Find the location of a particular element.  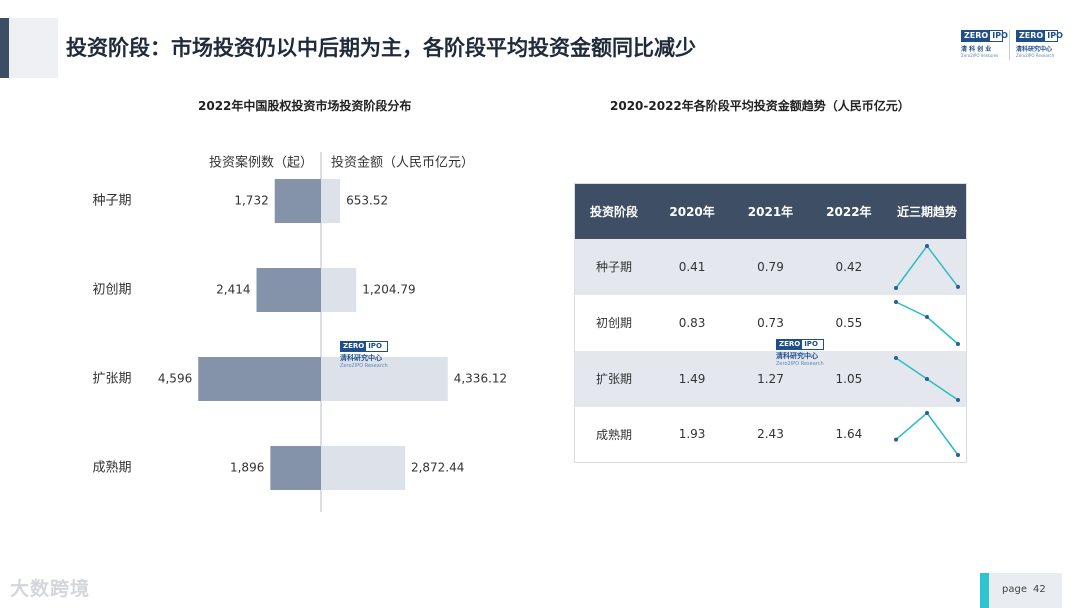

table-header-row: 投资阶段 2020年 2021年 2022年 近三期趋势 is located at coordinates (770, 211).